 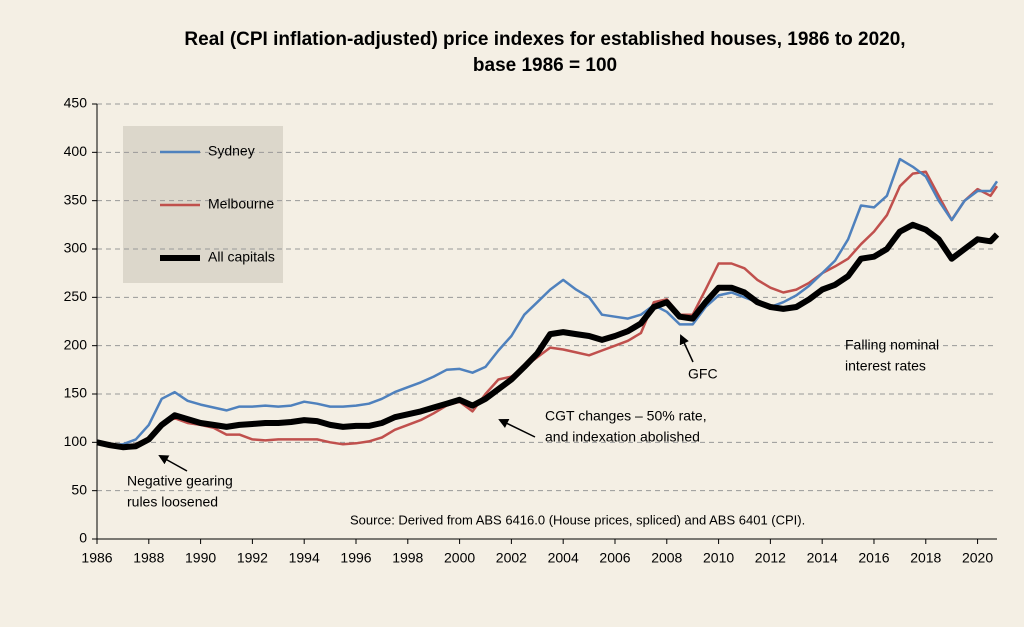 I want to click on legend-box, so click(x=203, y=204).